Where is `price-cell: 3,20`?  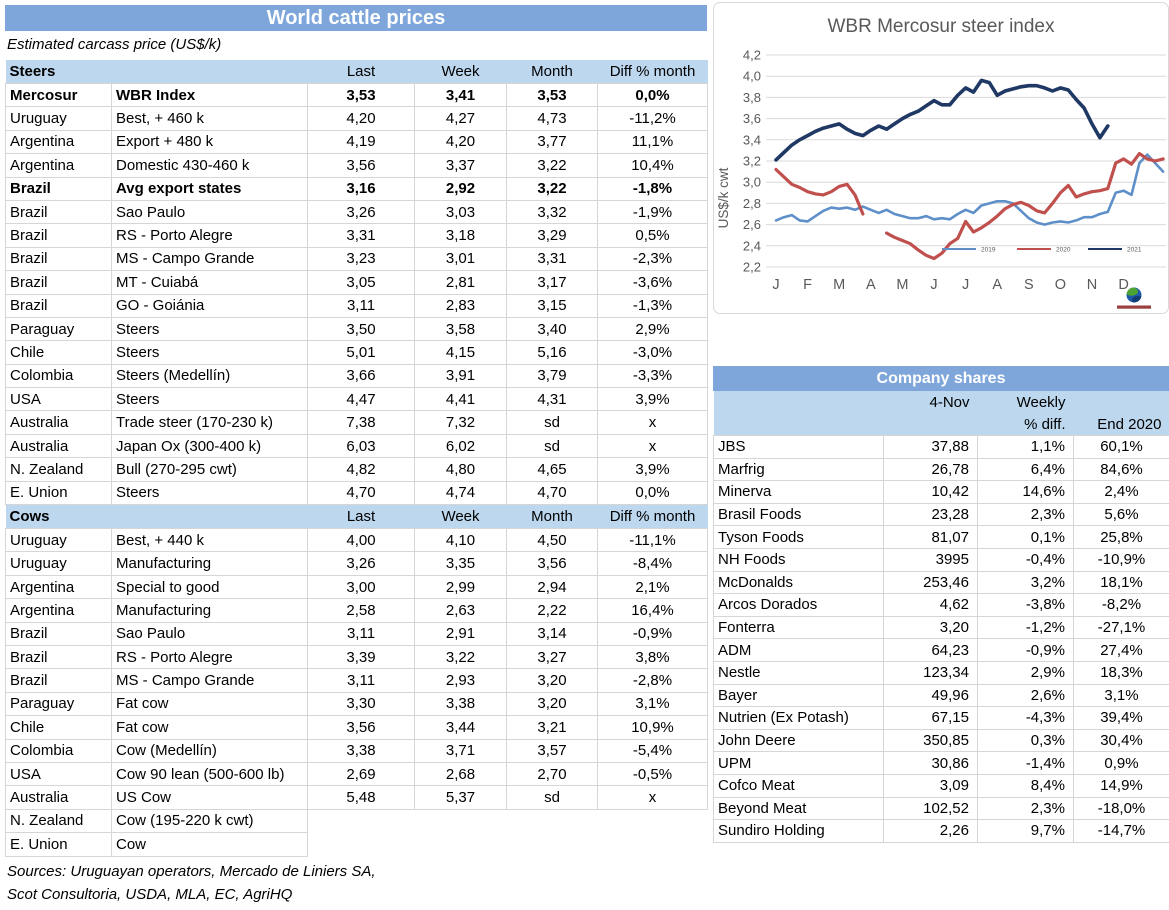
price-cell: 3,20 is located at coordinates (930, 627).